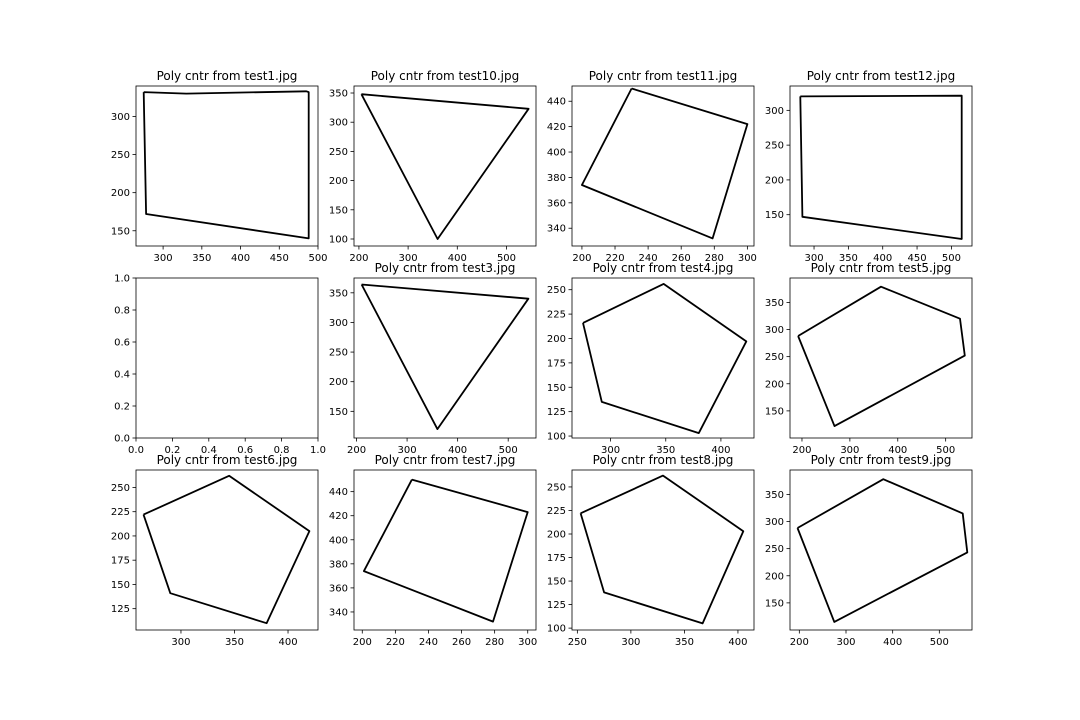  What do you see at coordinates (122, 375) in the screenshot?
I see `y-tick-label: 0.4` at bounding box center [122, 375].